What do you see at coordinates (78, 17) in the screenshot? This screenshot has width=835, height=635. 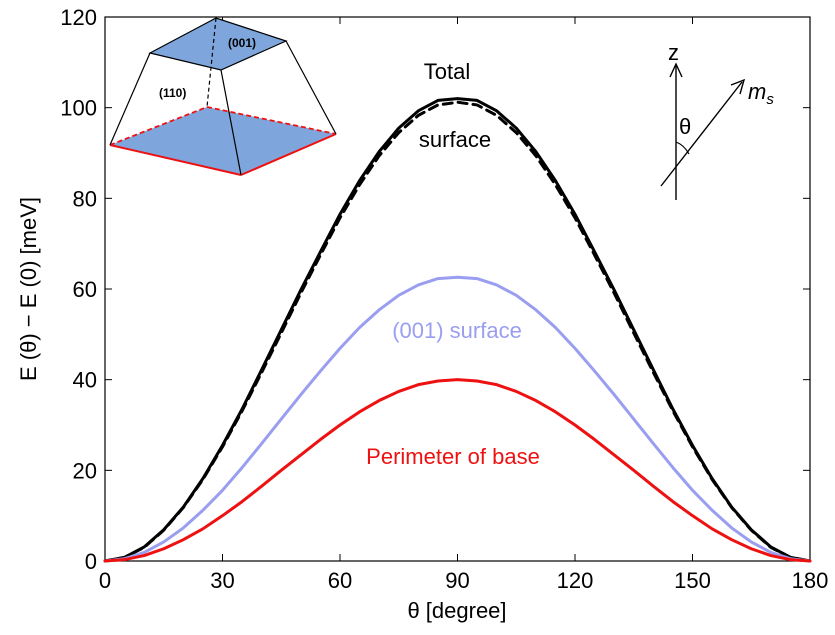 I see `y-tick-label: 120` at bounding box center [78, 17].